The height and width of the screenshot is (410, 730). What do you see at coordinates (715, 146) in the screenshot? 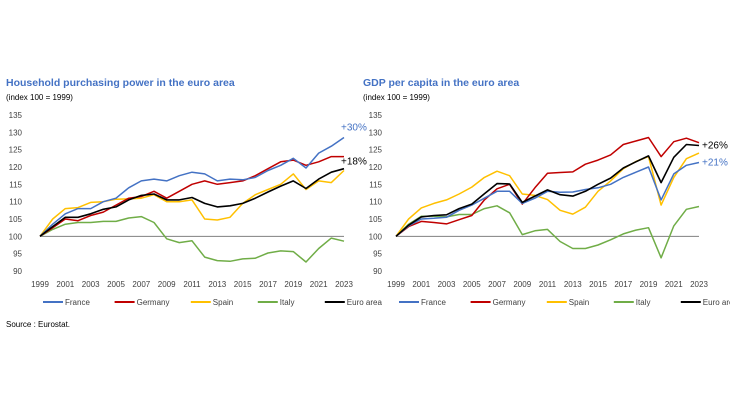
I see `end-label: +26%` at bounding box center [715, 146].